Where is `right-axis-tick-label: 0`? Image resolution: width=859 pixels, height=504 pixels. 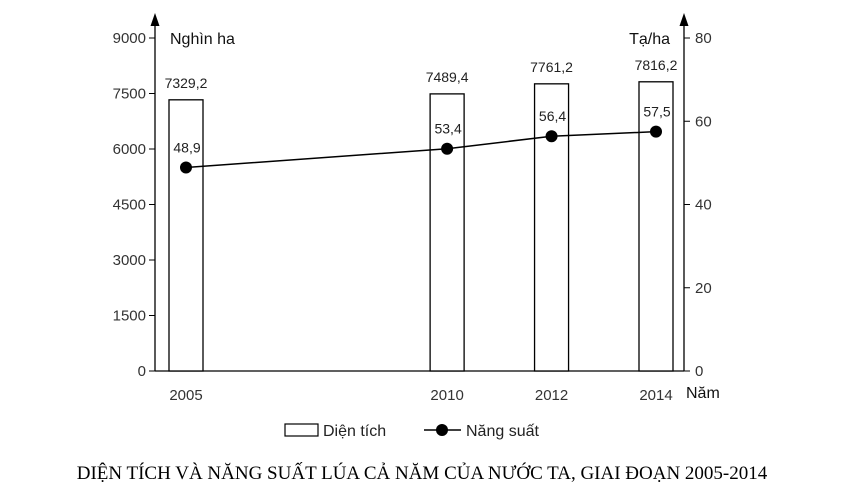 right-axis-tick-label: 0 is located at coordinates (699, 371).